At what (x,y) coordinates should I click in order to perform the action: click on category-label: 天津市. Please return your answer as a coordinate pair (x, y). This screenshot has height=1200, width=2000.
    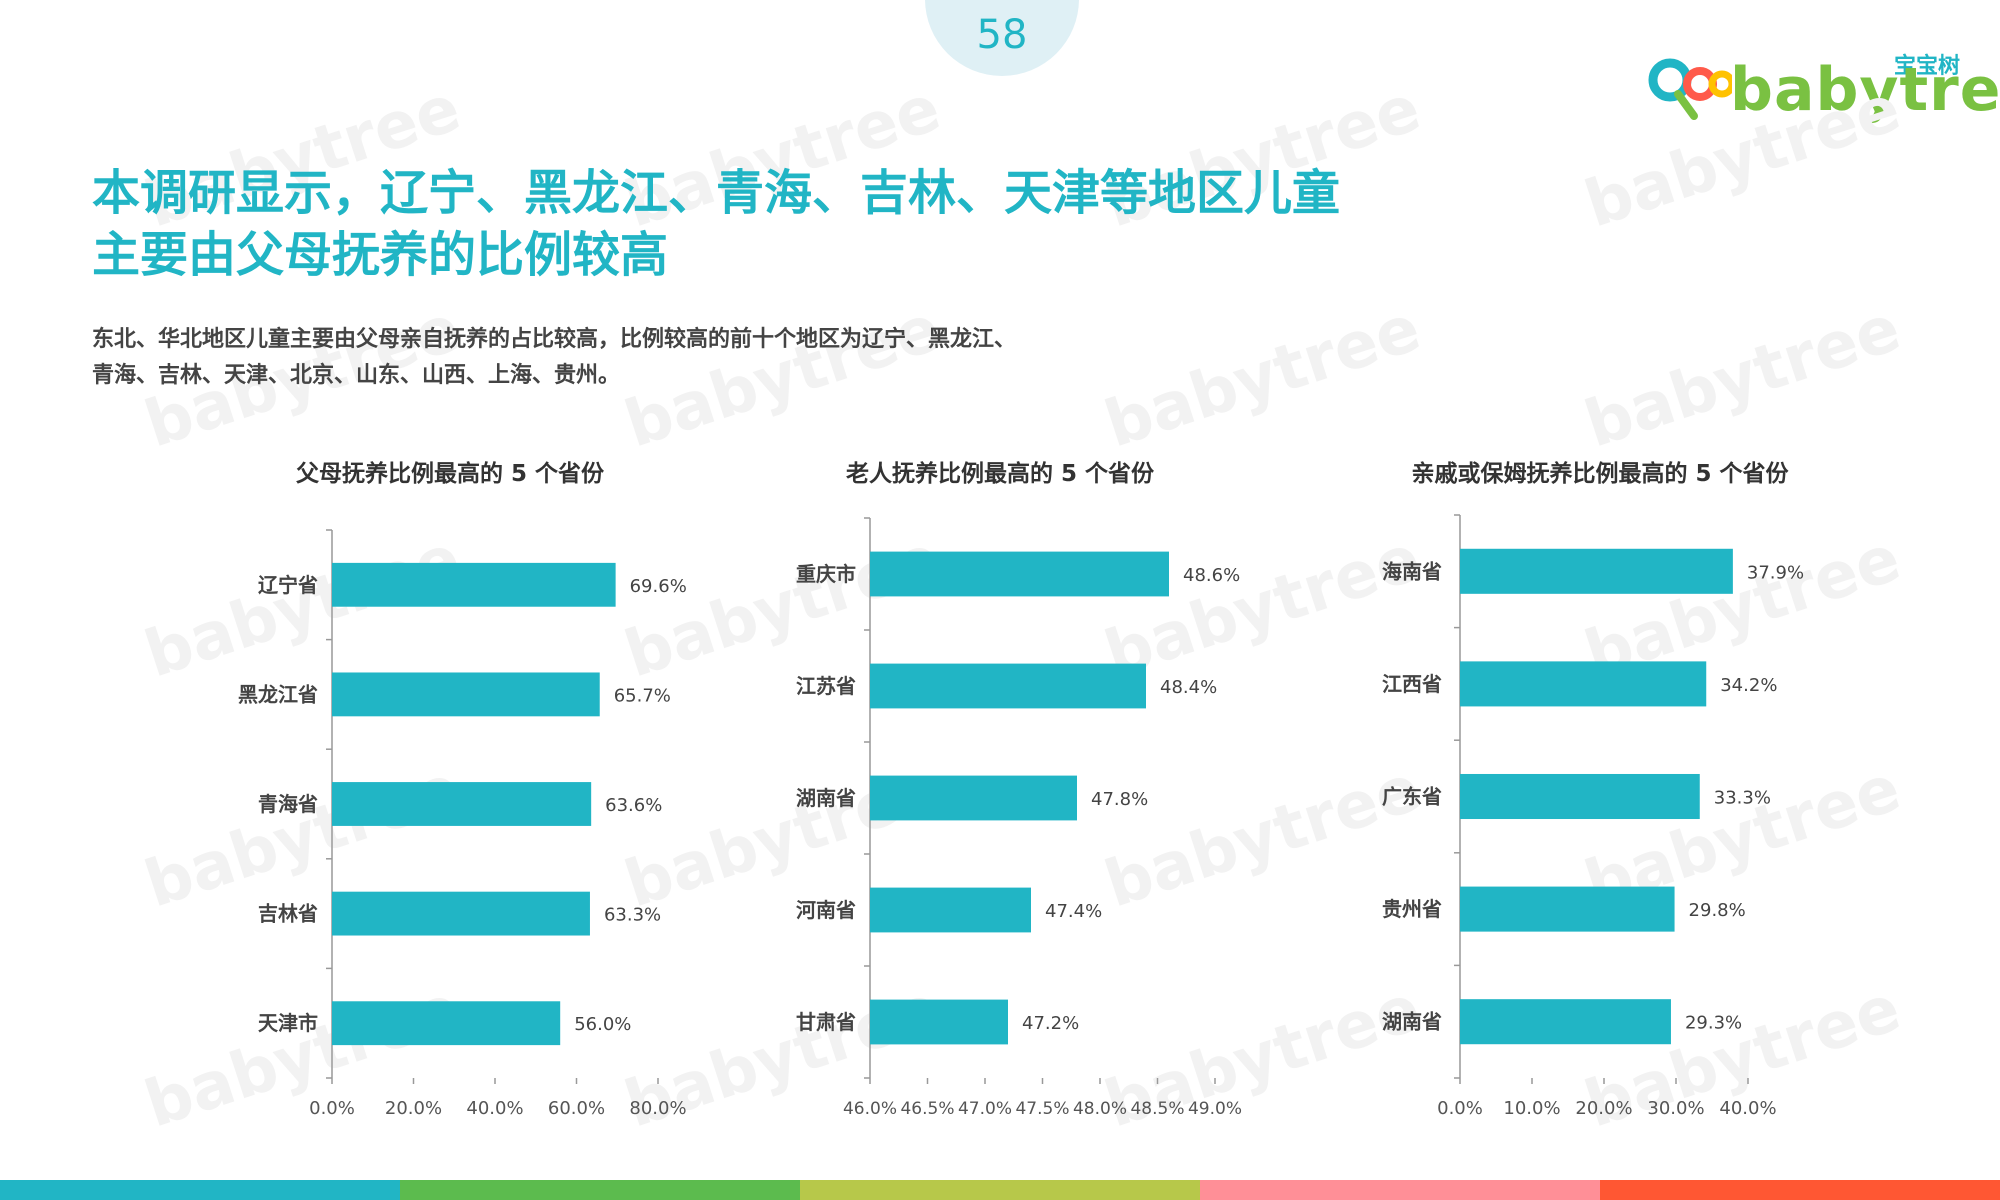
    Looking at the image, I should click on (288, 1023).